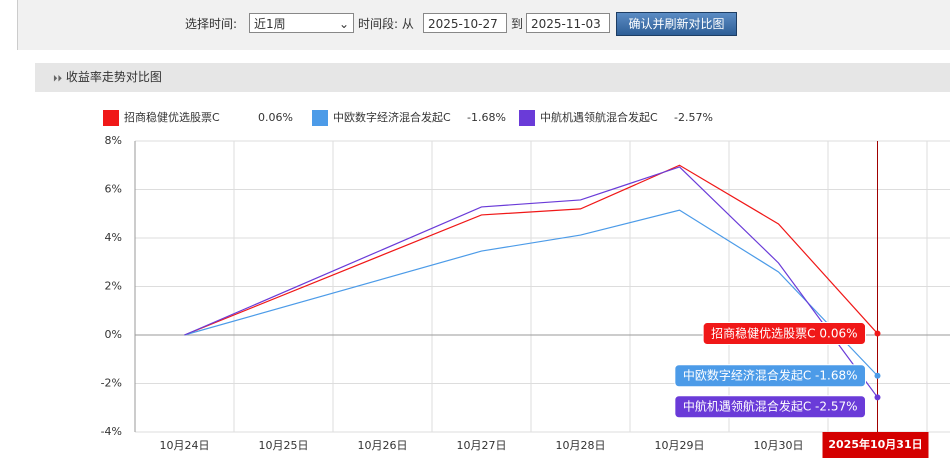 This screenshot has width=950, height=458. Describe the element at coordinates (113, 237) in the screenshot. I see `y-tick-label: 4%` at that location.